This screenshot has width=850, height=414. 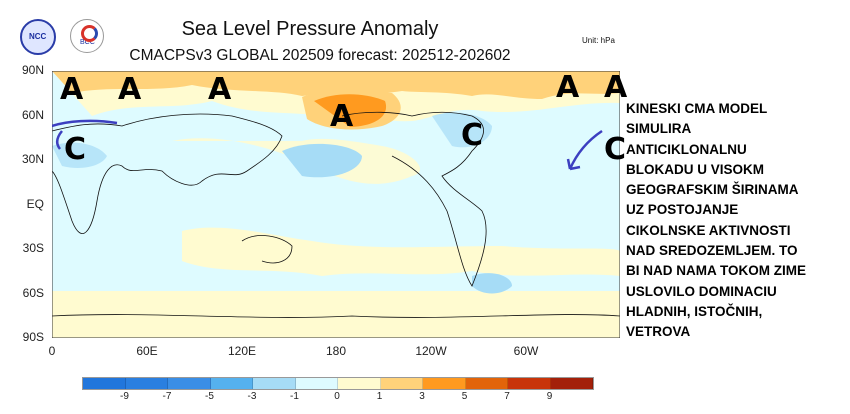 I want to click on negative-anomaly-spacific, so click(x=492, y=283).